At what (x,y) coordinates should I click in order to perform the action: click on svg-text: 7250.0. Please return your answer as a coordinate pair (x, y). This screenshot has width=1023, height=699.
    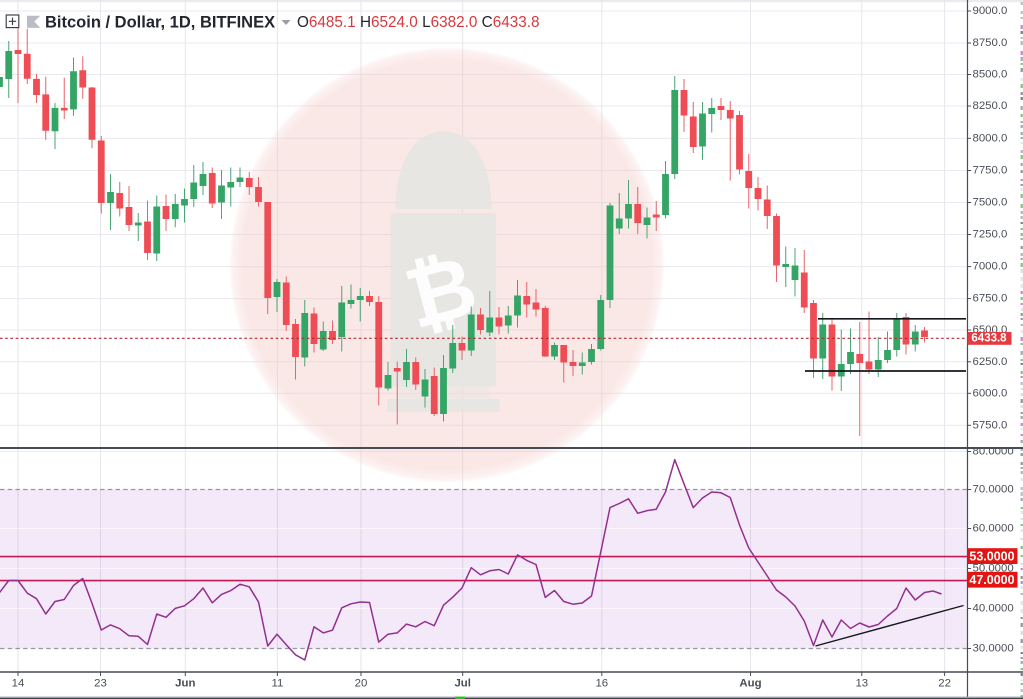
    Looking at the image, I should click on (990, 235).